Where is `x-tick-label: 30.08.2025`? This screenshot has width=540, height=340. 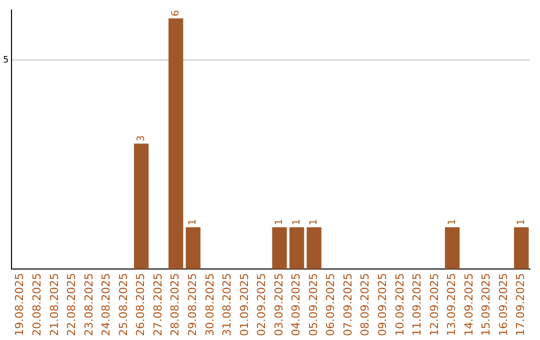
x-tick-label: 30.08.2025 is located at coordinates (209, 304).